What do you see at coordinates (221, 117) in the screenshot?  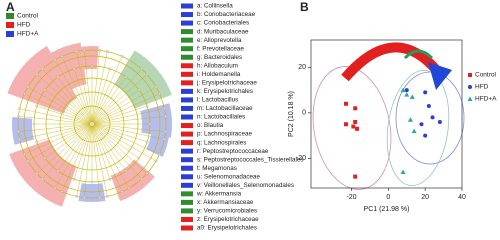 I see `taxon-label: n: Lactobacillales` at bounding box center [221, 117].